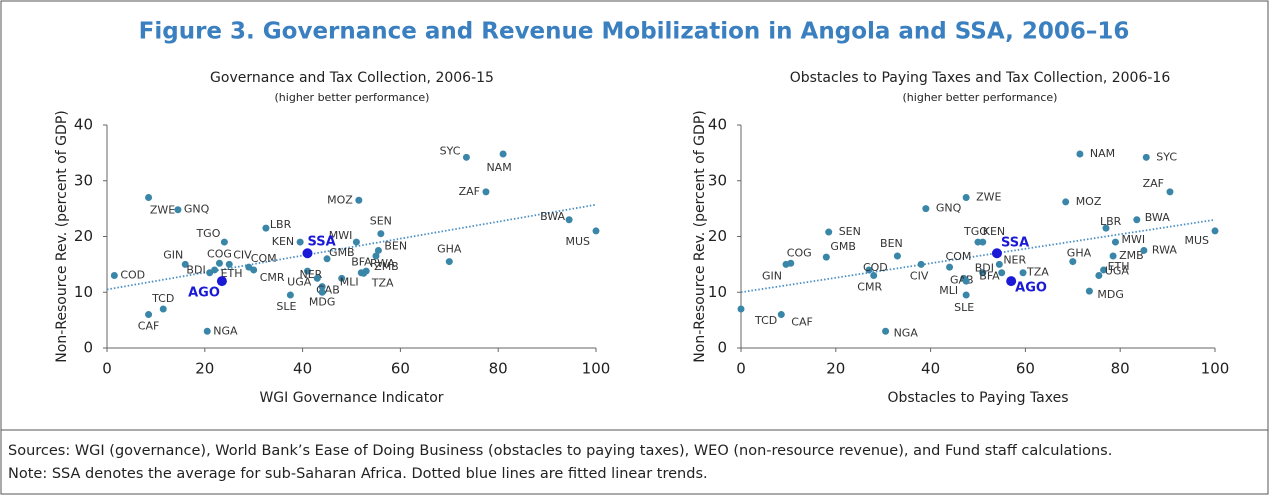 This screenshot has height=495, width=1269. I want to click on point-label: RWA, so click(382, 263).